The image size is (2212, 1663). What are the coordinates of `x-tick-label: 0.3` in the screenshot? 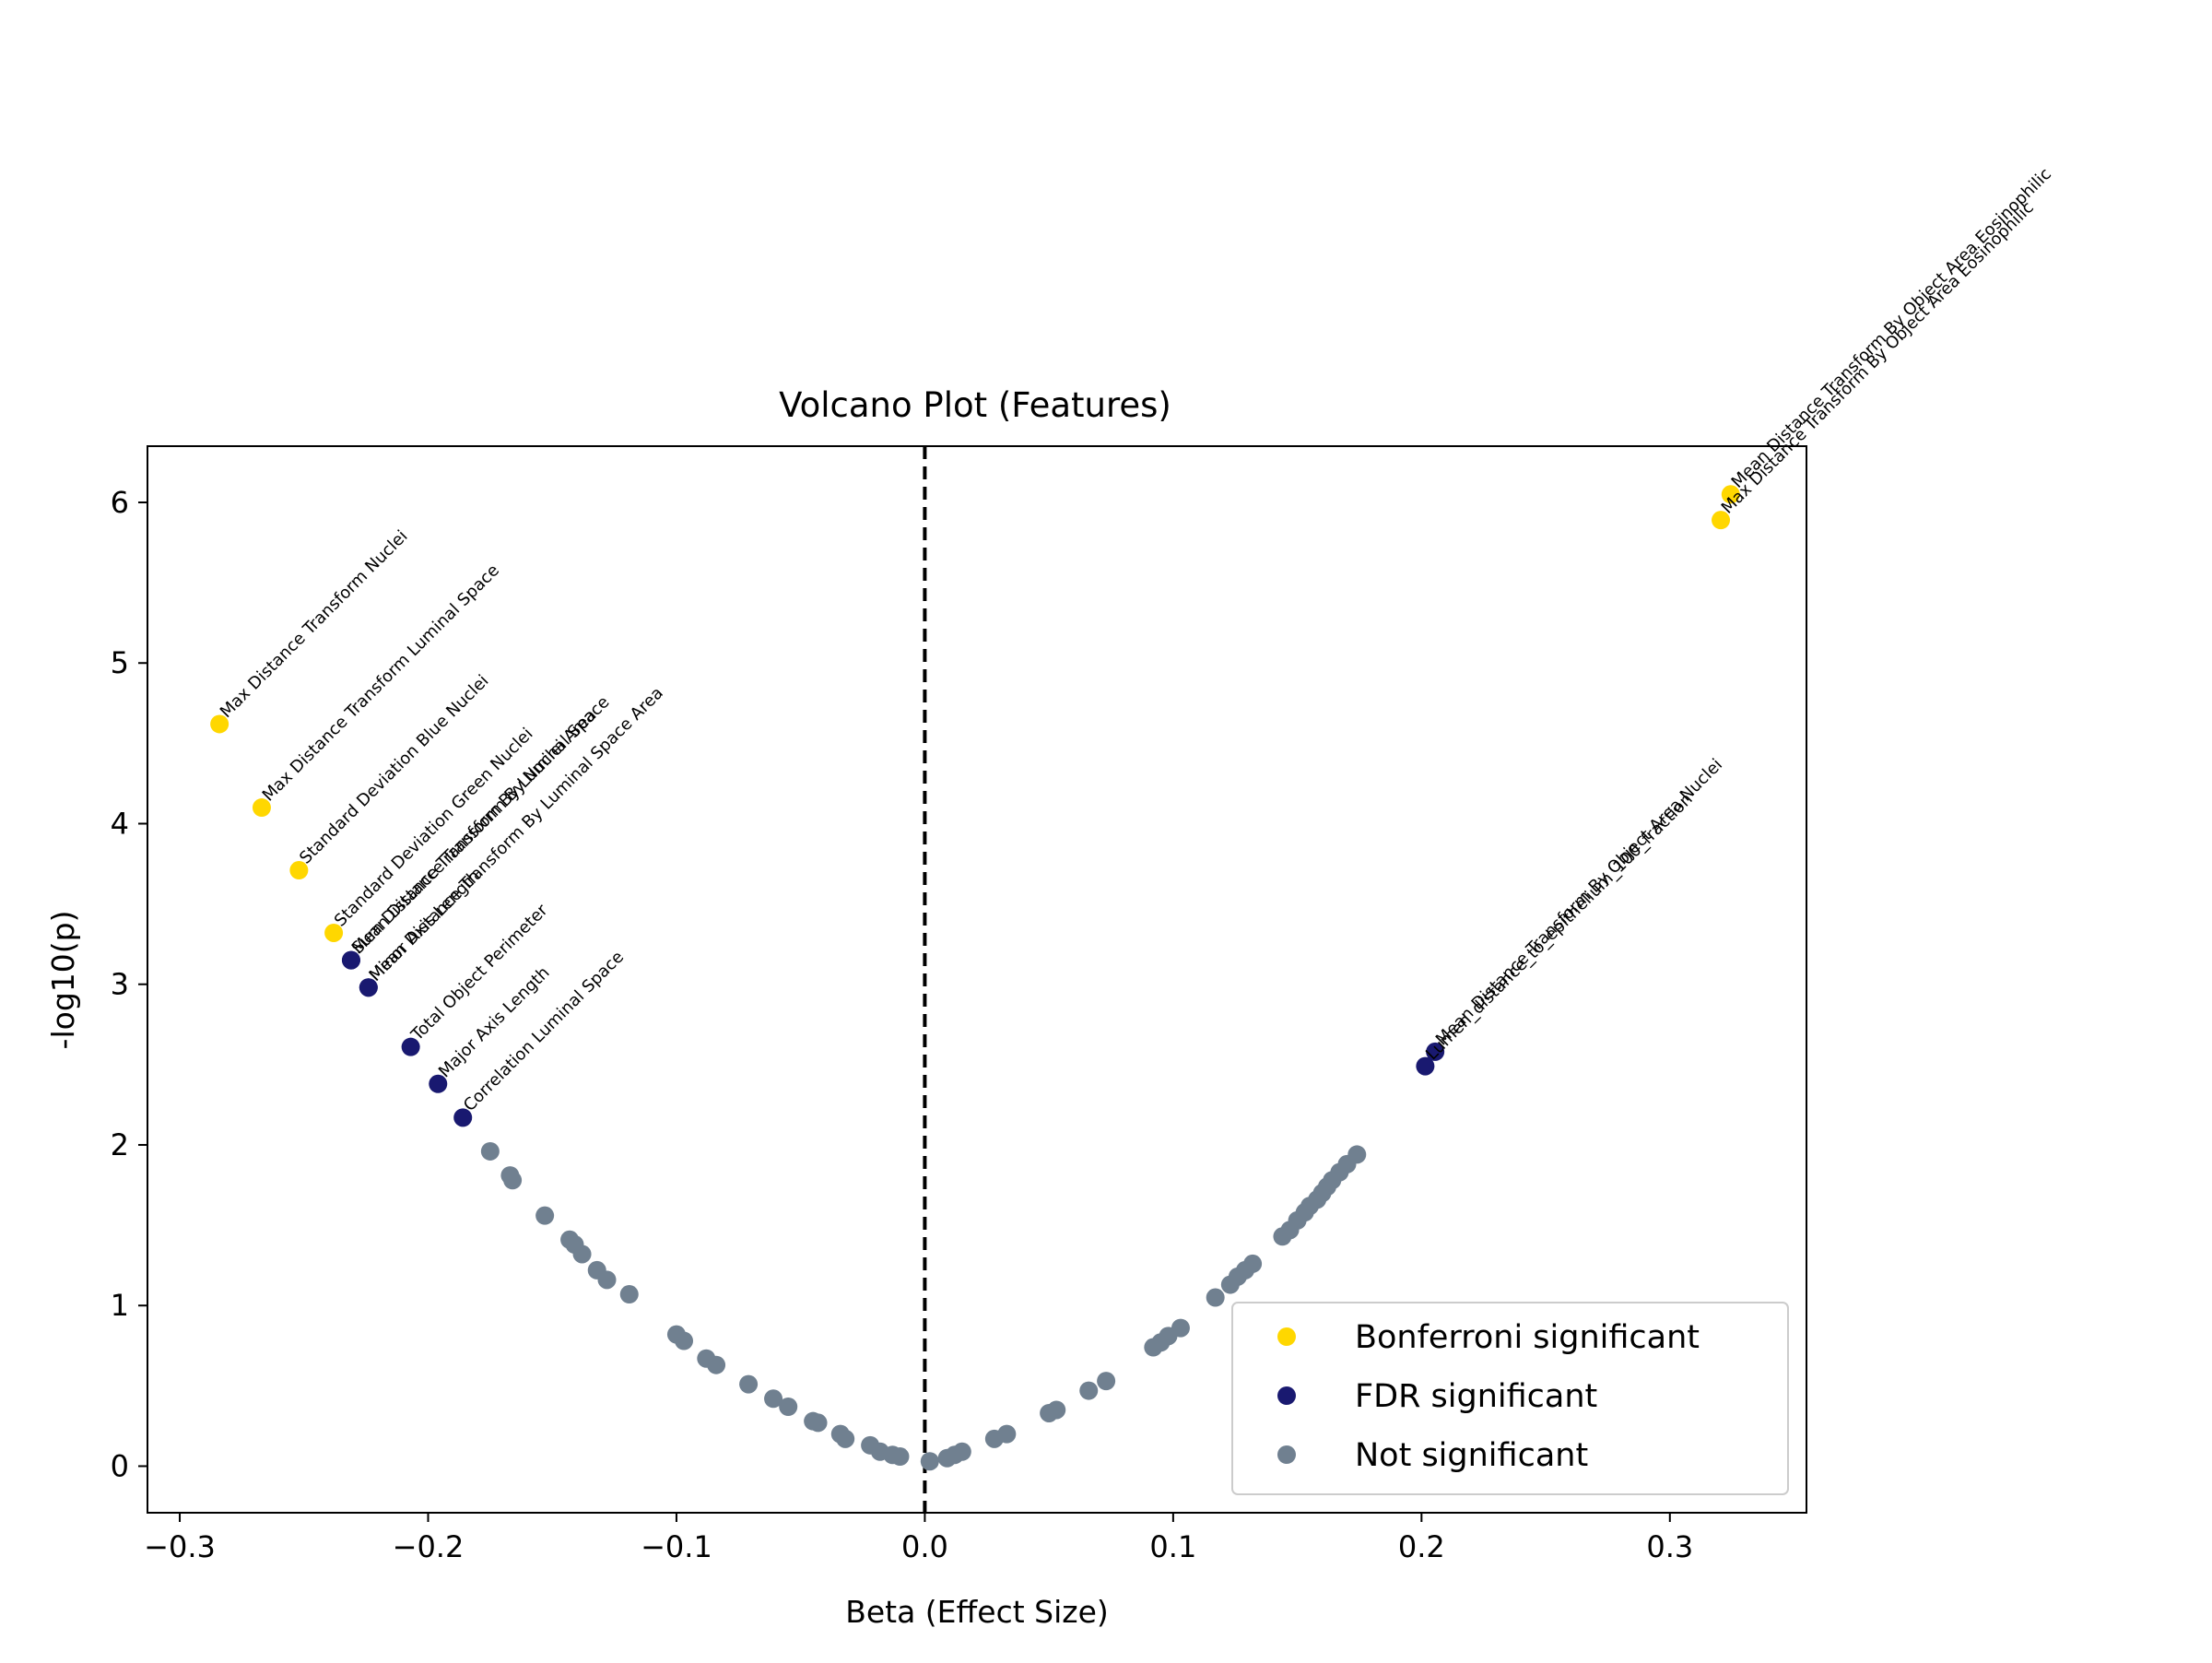 It's located at (1669, 1546).